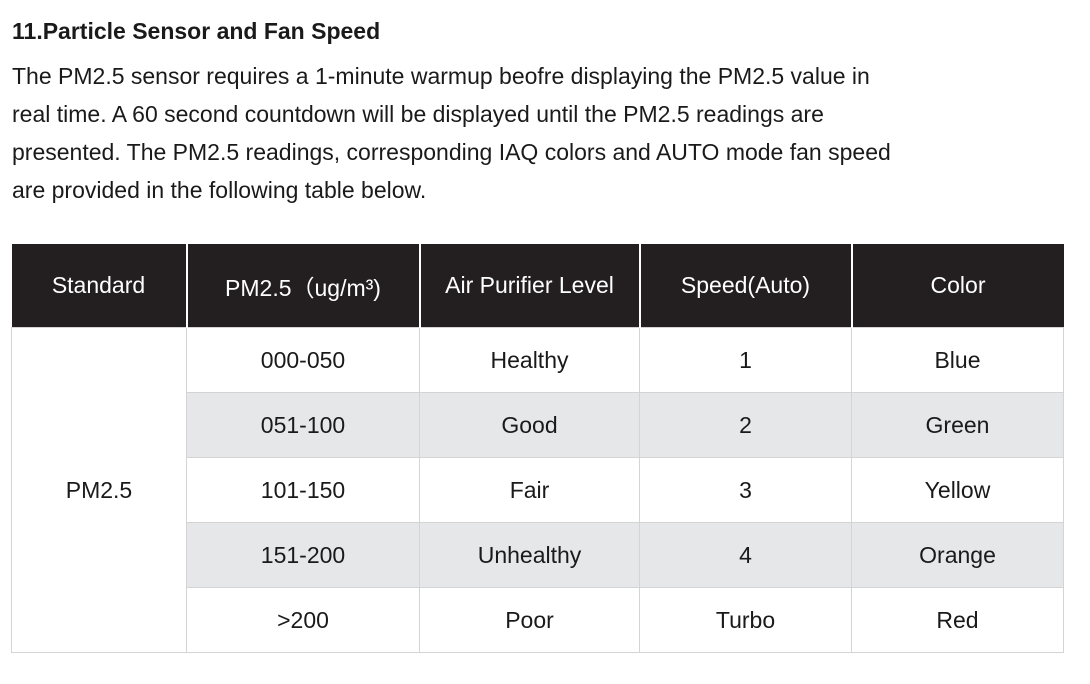 The image size is (1090, 684). I want to click on speed-cell: Turbo, so click(745, 620).